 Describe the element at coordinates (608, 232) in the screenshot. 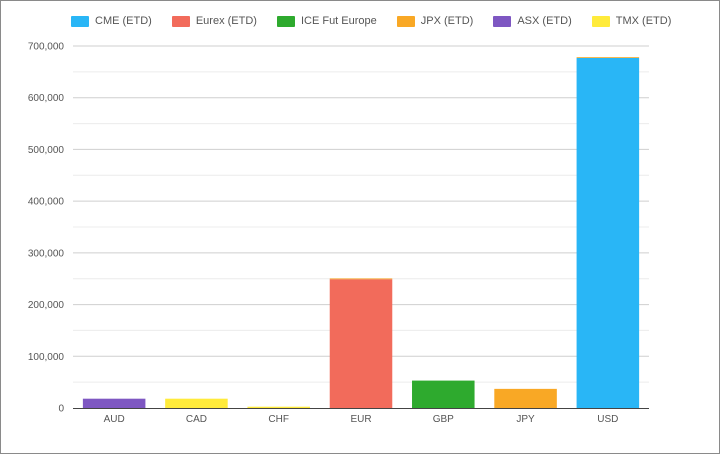

I see `bar-usd-cme-etd` at that location.